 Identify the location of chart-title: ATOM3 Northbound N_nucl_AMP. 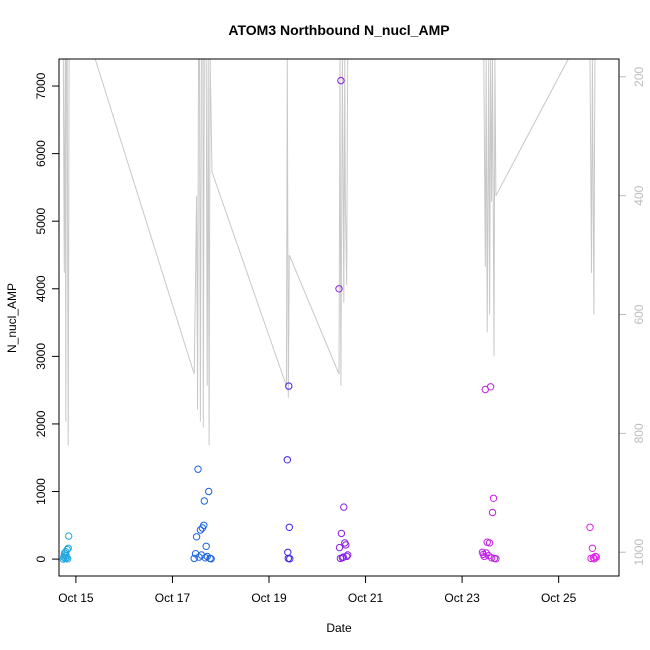
(338, 30).